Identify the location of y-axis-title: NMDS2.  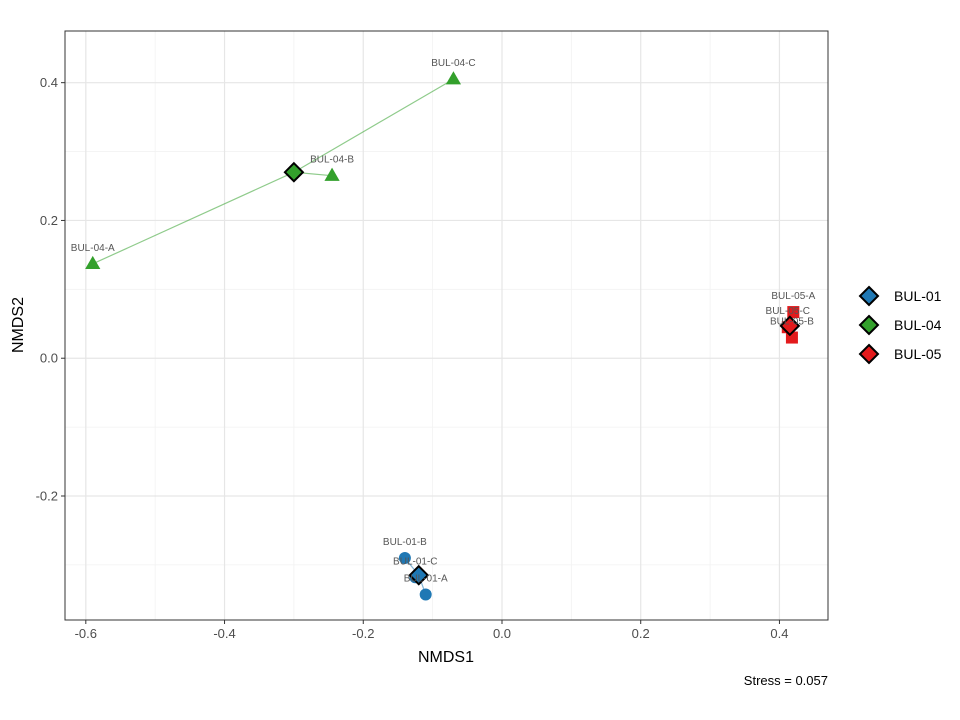
(18, 325).